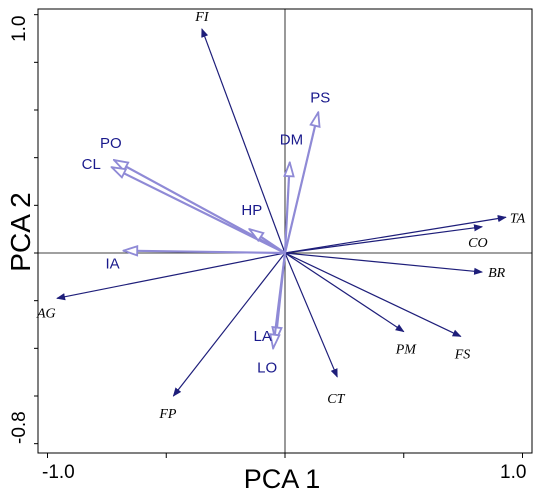  What do you see at coordinates (267, 241) in the screenshot?
I see `environment-arrow-hp` at bounding box center [267, 241].